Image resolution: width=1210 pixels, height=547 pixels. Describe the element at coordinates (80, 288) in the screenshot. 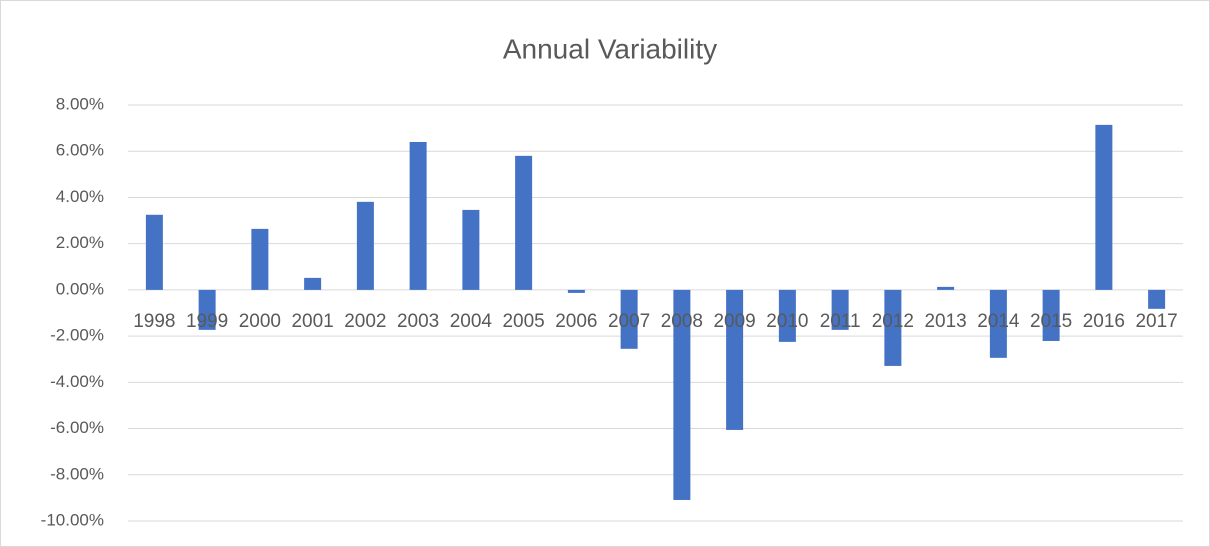

I see `y-tick-label: 0.00%` at that location.